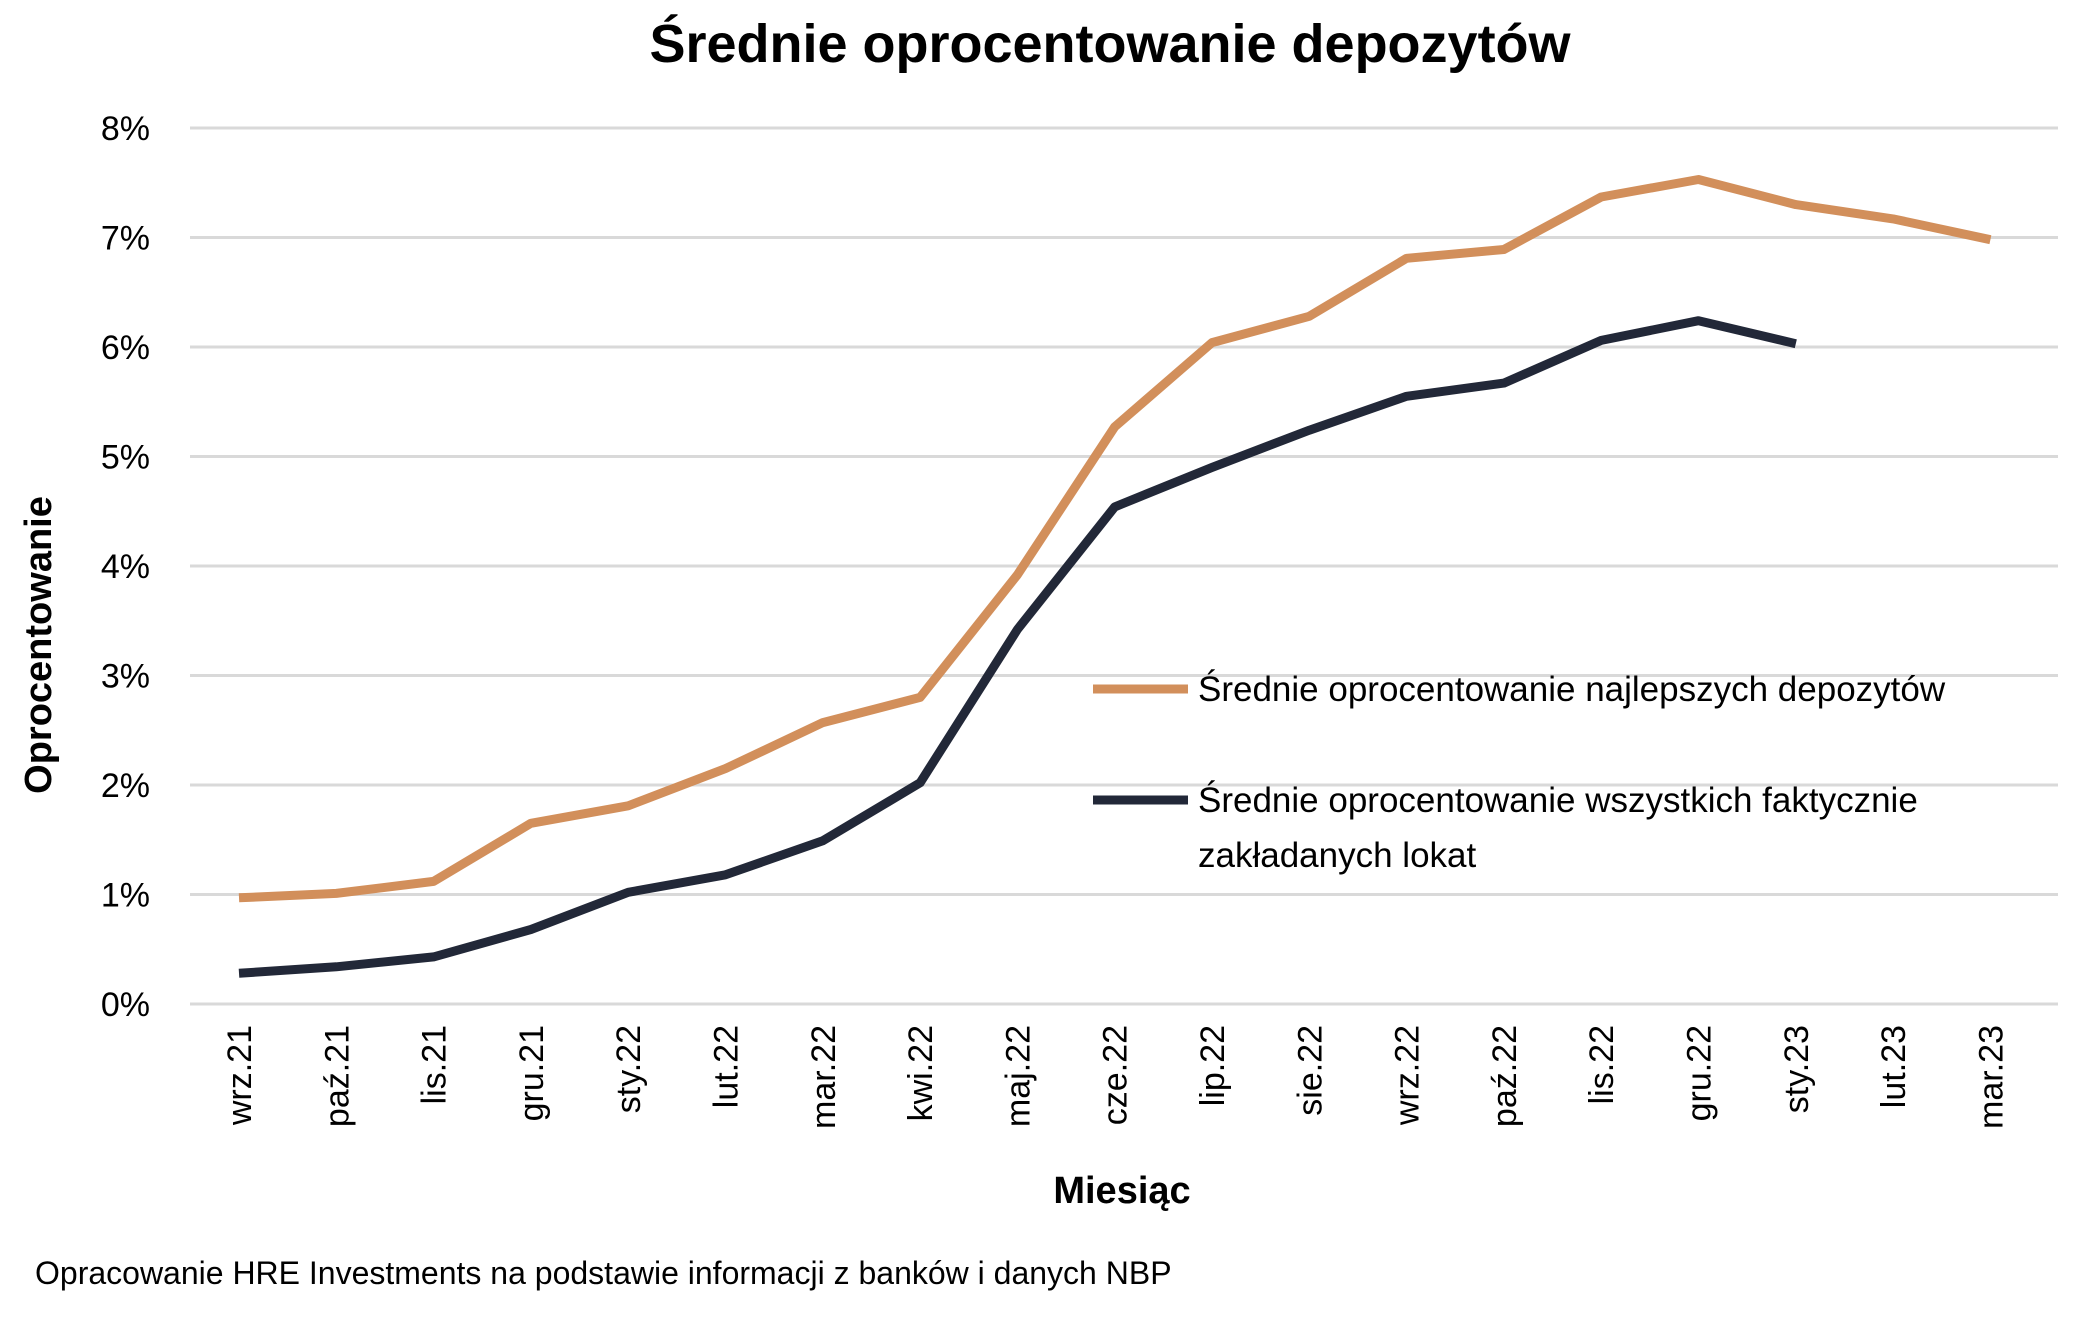 The image size is (2079, 1317). I want to click on y-axis-ticks: 0% 1% 2% 3% 4% 5% 6% 7% 8%, so click(125, 567).